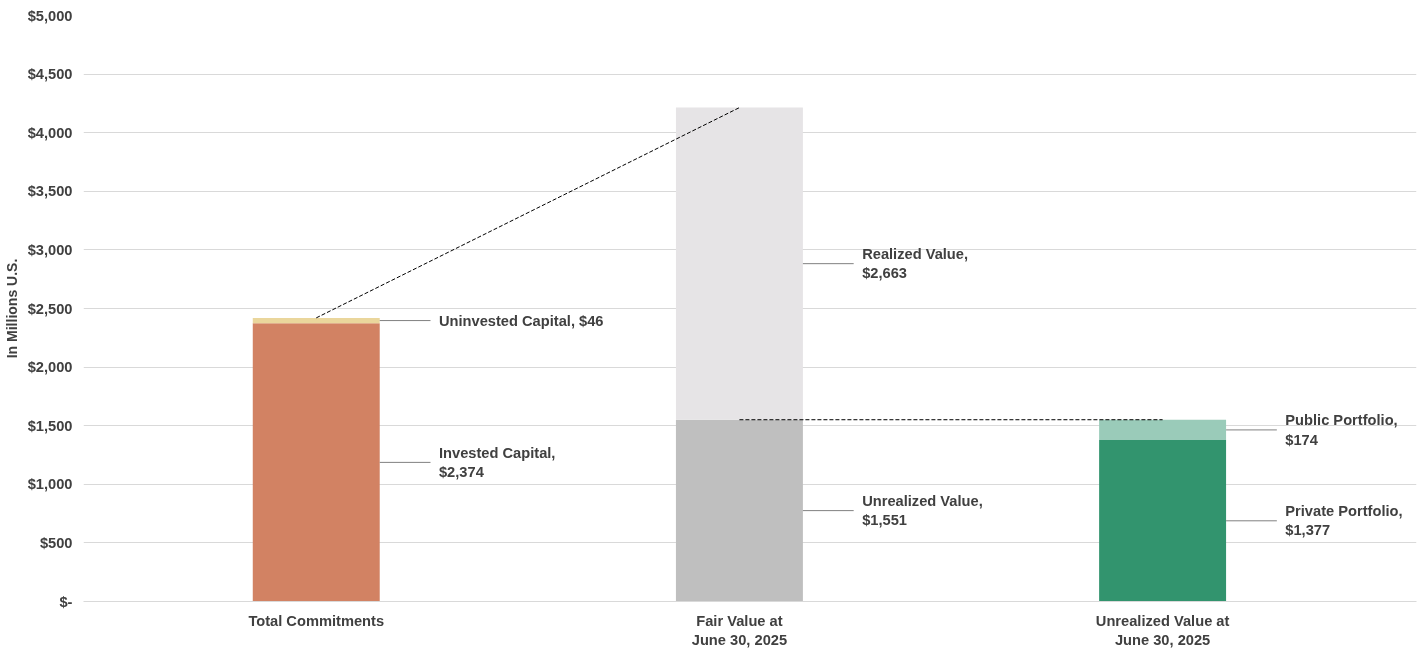 The image size is (1424, 656). Describe the element at coordinates (497, 462) in the screenshot. I see `data-label: Invested Capital, $2,374` at that location.